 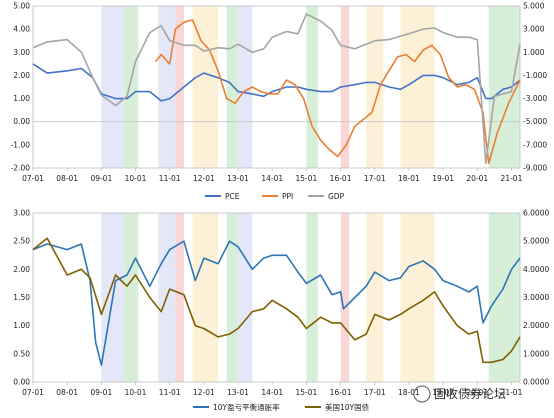 What do you see at coordinates (536, 269) in the screenshot?
I see `y-right-tick-label: 4.0000` at bounding box center [536, 269].